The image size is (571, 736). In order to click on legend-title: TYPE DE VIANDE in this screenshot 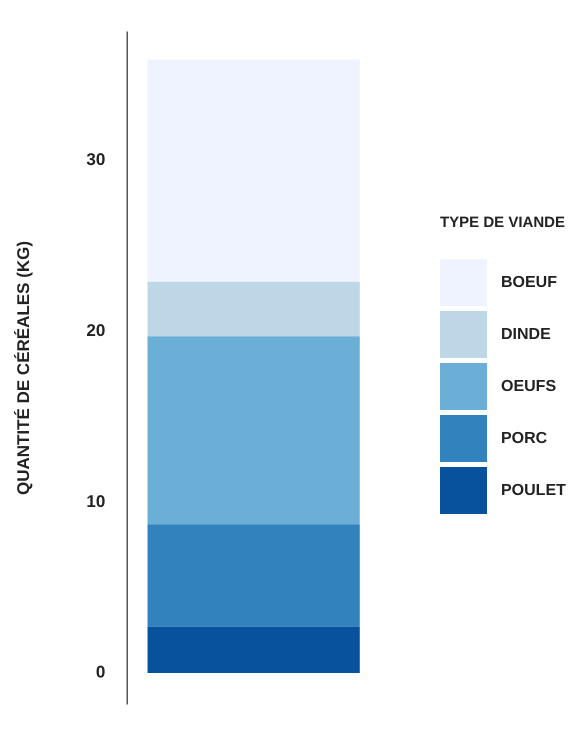, I will do `click(503, 222)`.